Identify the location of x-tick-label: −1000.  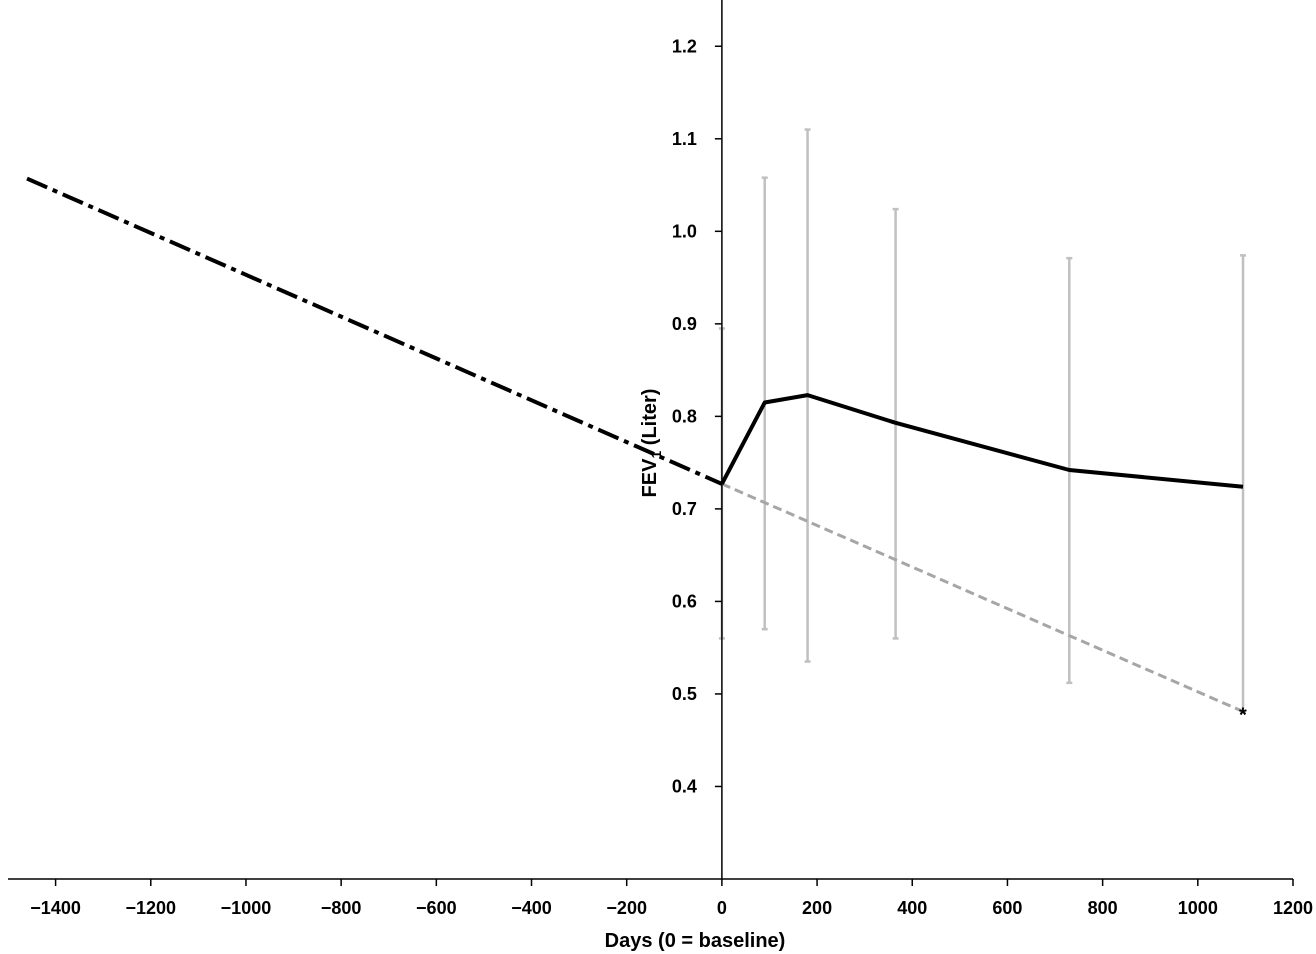
(246, 908).